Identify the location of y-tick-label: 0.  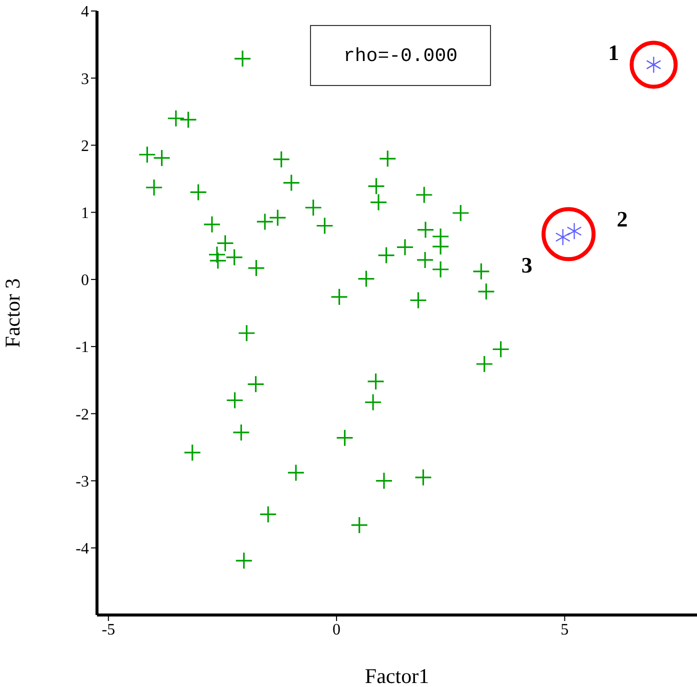
(85, 281).